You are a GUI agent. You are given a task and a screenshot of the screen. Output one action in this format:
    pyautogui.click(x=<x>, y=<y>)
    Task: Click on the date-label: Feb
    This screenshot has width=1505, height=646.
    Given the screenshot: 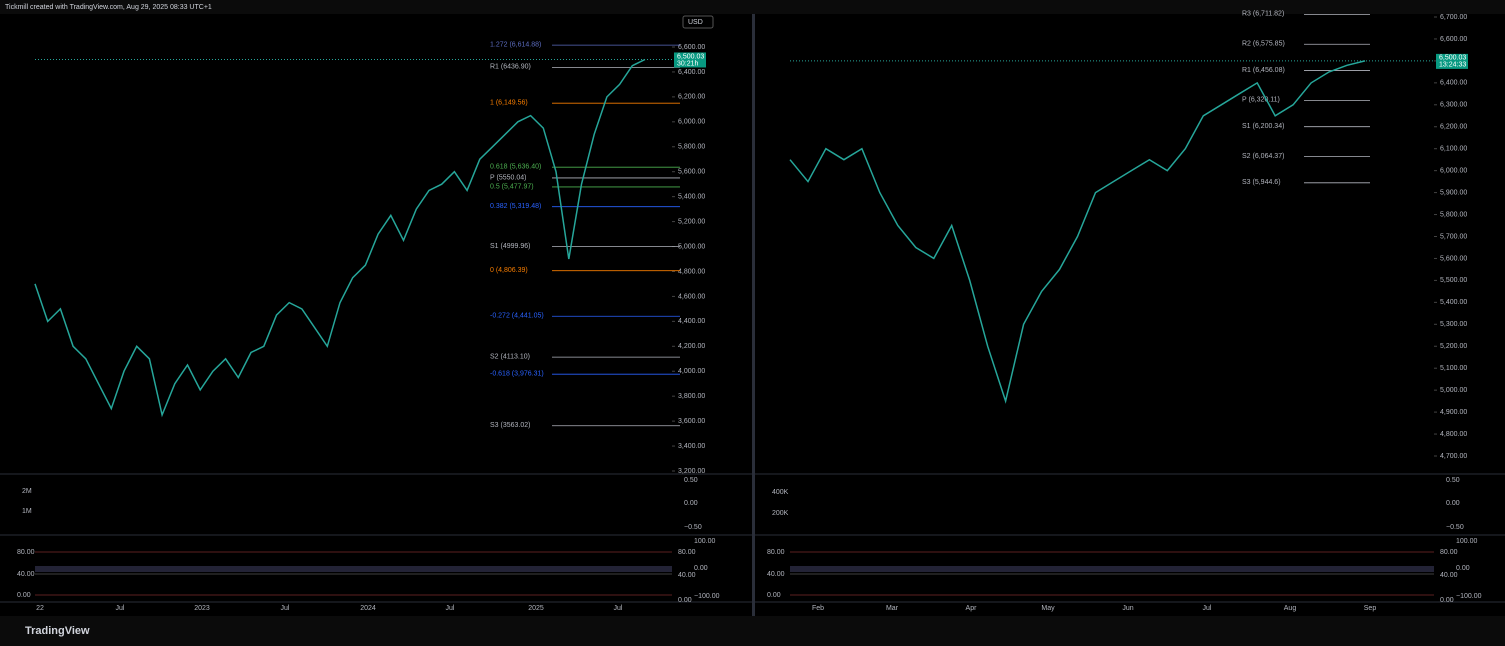 What is the action you would take?
    pyautogui.click(x=818, y=608)
    